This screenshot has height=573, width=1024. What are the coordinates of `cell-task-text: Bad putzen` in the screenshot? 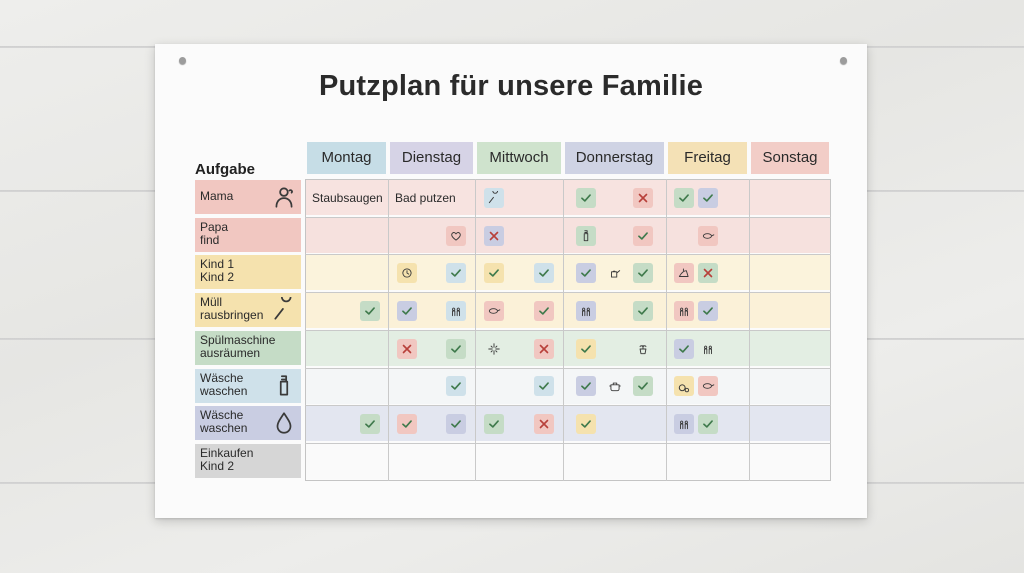 It's located at (425, 198).